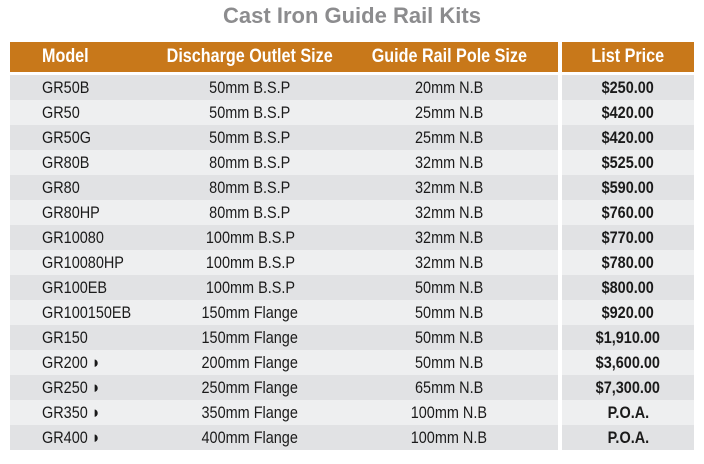 The image size is (704, 464). I want to click on table-row: GR400 ◗ 400mm Flange 100mm N.B P.O.A., so click(352, 437).